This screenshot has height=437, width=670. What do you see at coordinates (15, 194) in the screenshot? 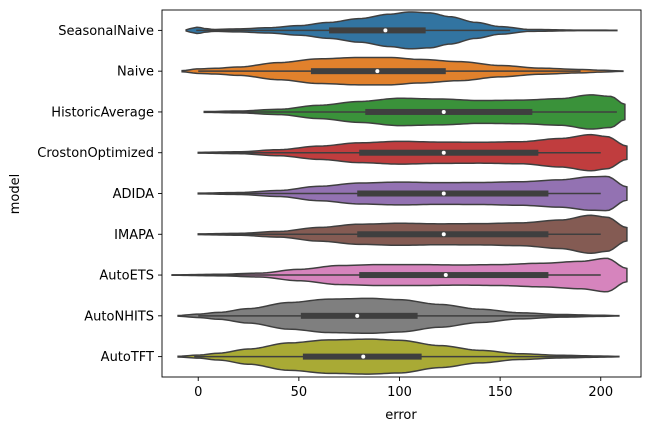
I see `y-axis-label: model` at bounding box center [15, 194].